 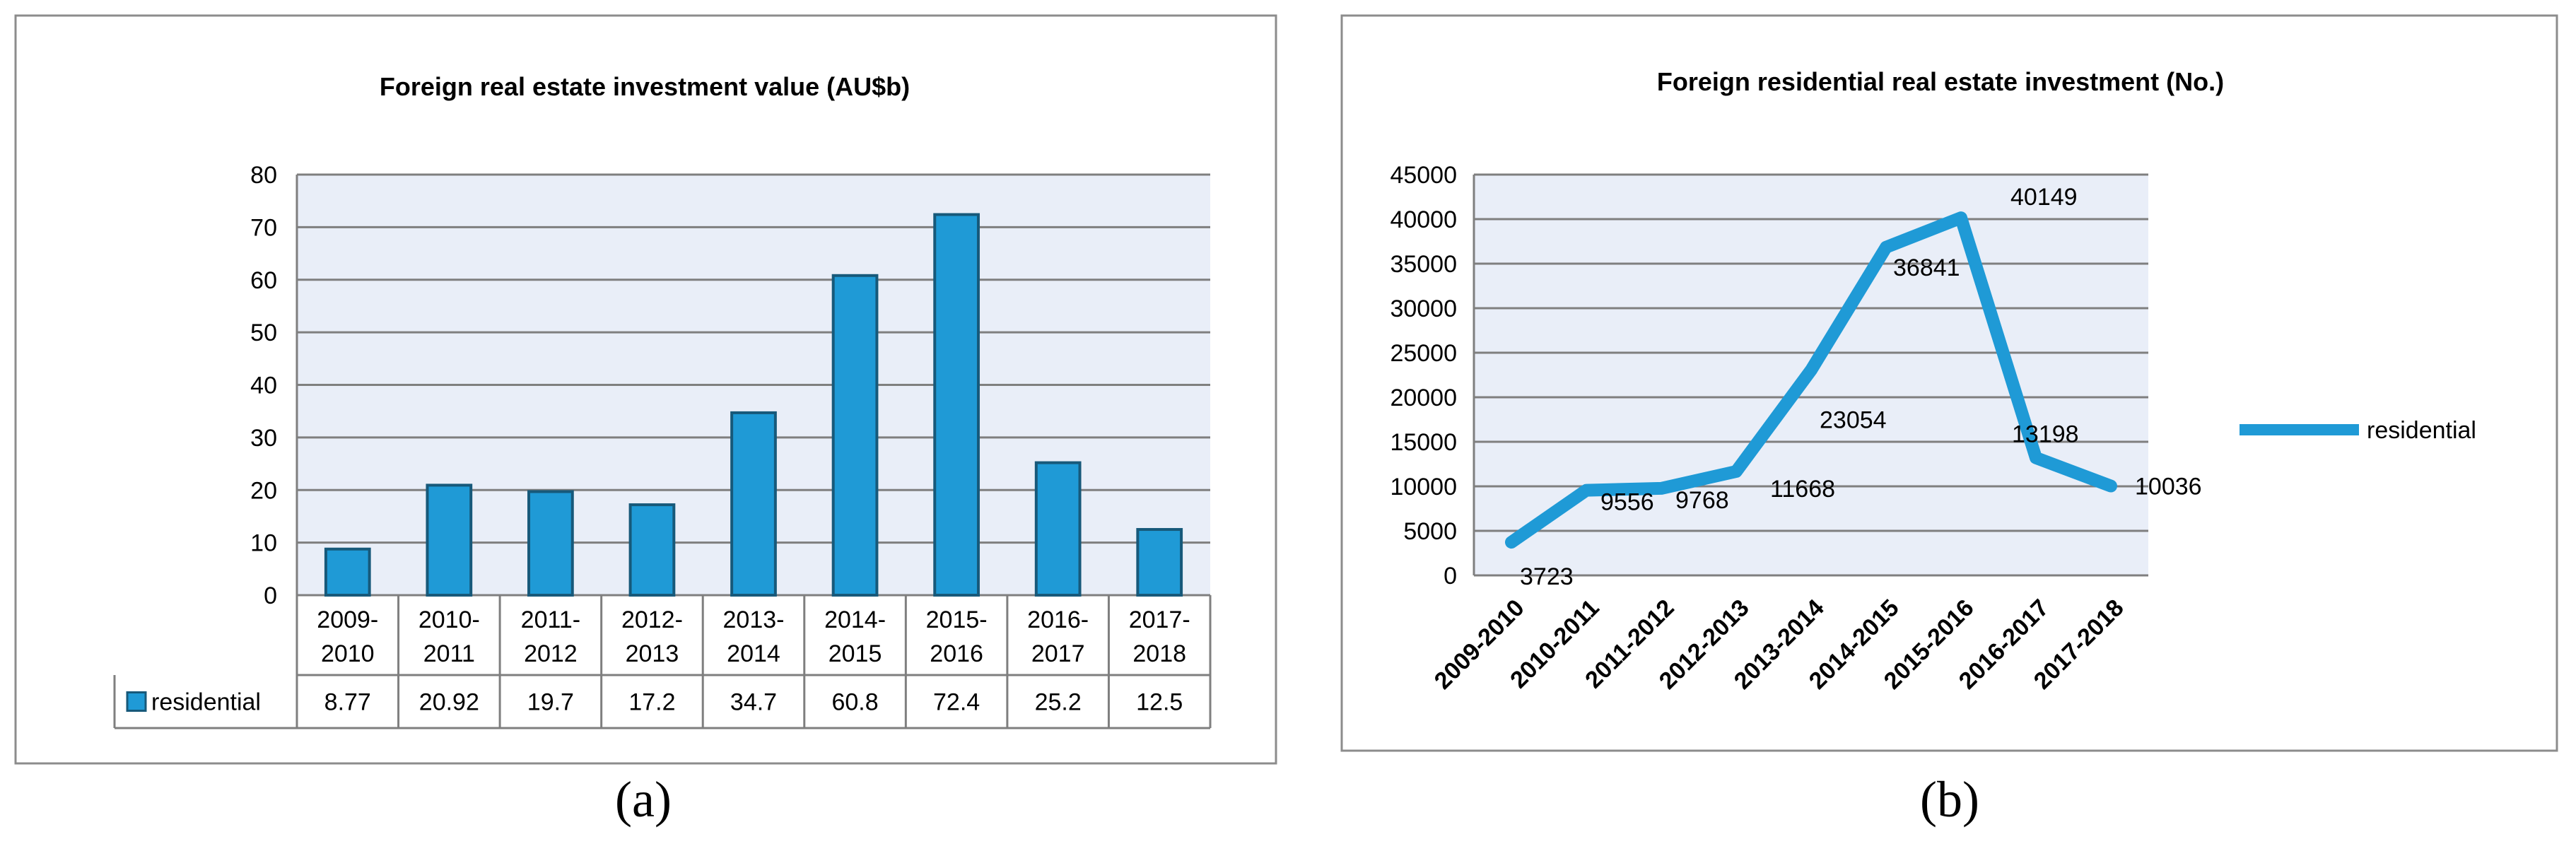 I want to click on chart-b-legend: residential, so click(x=2358, y=430).